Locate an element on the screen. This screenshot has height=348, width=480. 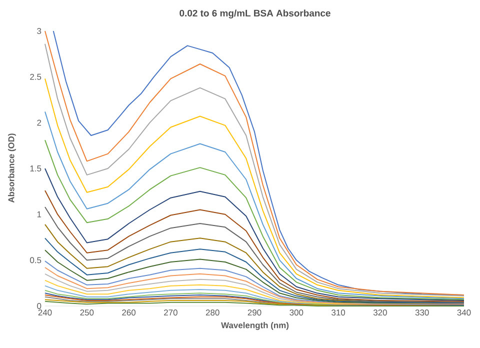
y-tick-label: 2.5 is located at coordinates (36, 77).